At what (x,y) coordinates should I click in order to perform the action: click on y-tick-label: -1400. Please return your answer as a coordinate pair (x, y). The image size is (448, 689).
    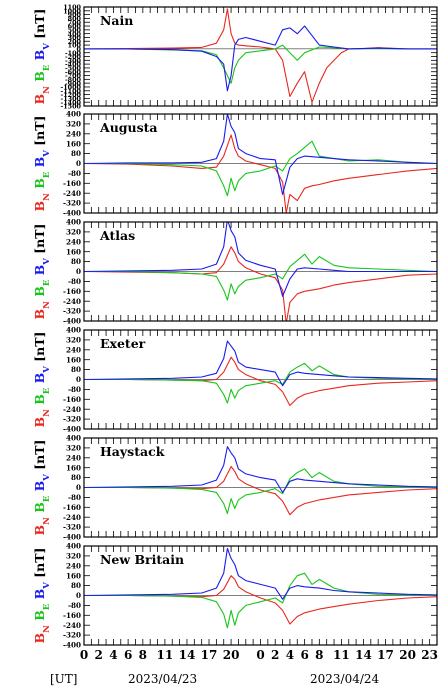
    Looking at the image, I should click on (71, 103).